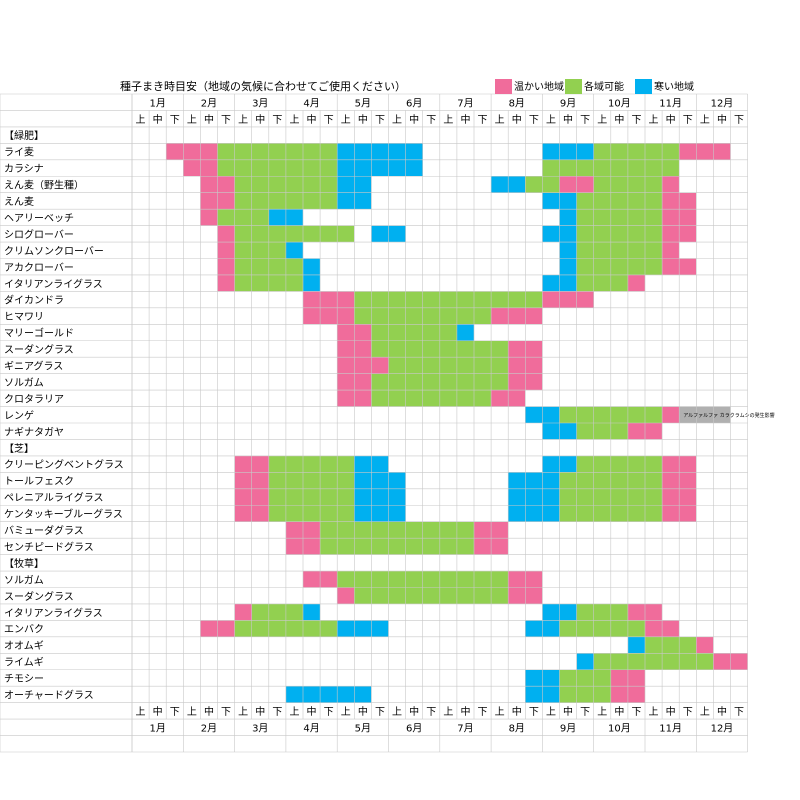 This screenshot has height=800, width=800. Describe the element at coordinates (414, 103) in the screenshot. I see `top-month-label: 6月` at that location.